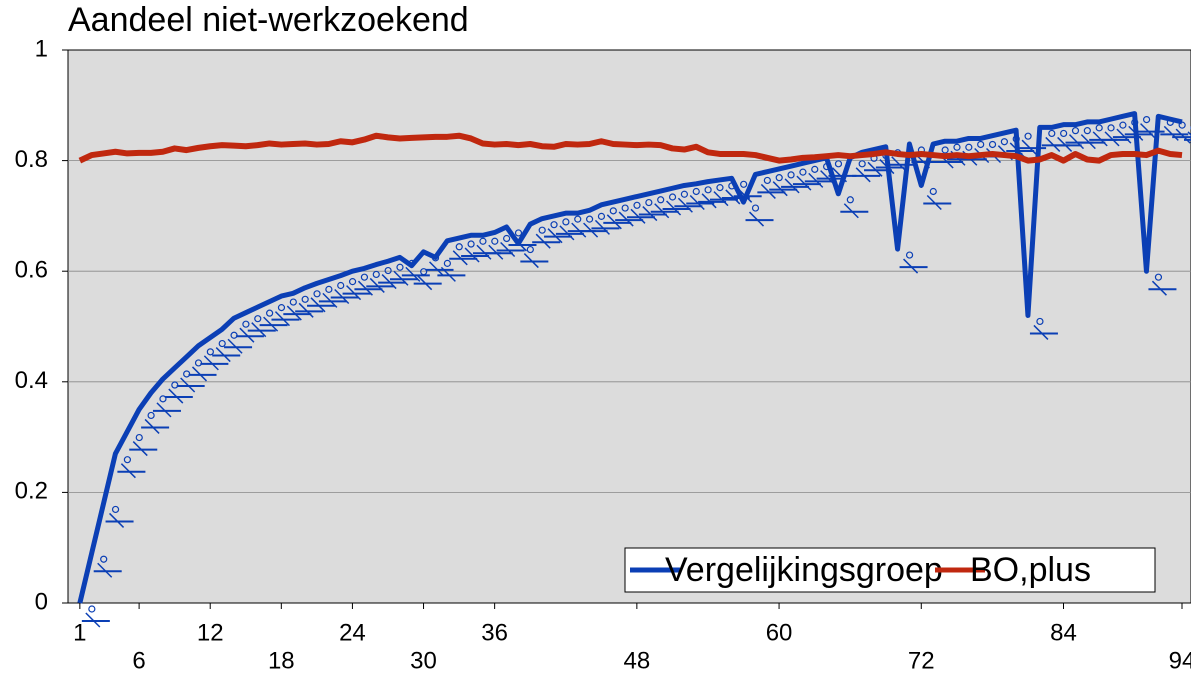  What do you see at coordinates (31, 491) in the screenshot?
I see `y-tick-label: 0.2` at bounding box center [31, 491].